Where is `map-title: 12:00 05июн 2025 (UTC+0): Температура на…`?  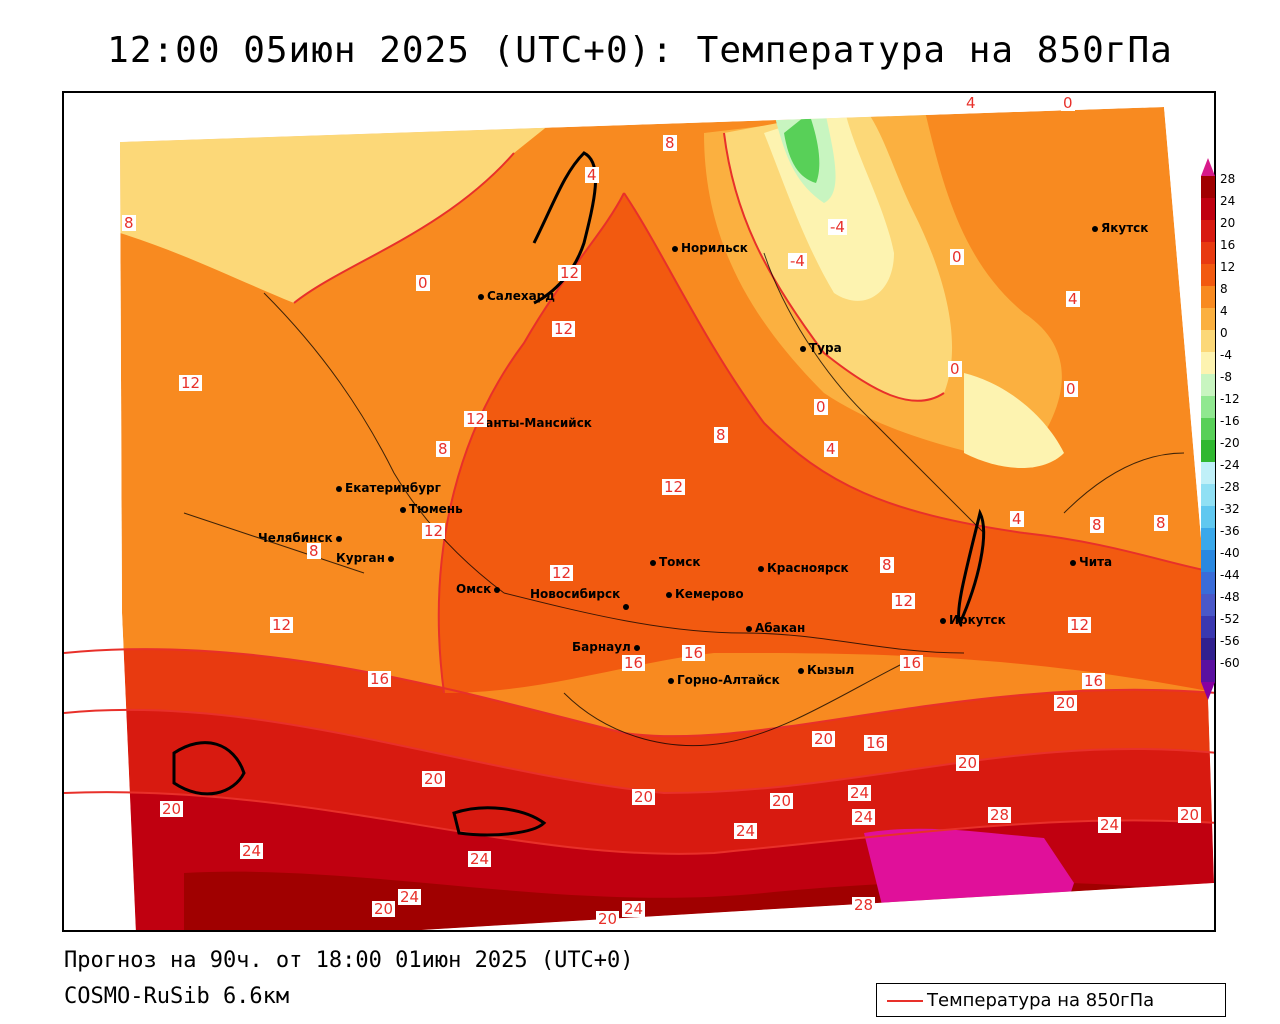 map-title: 12:00 05июн 2025 (UTC+0): Температура на… is located at coordinates (640, 50).